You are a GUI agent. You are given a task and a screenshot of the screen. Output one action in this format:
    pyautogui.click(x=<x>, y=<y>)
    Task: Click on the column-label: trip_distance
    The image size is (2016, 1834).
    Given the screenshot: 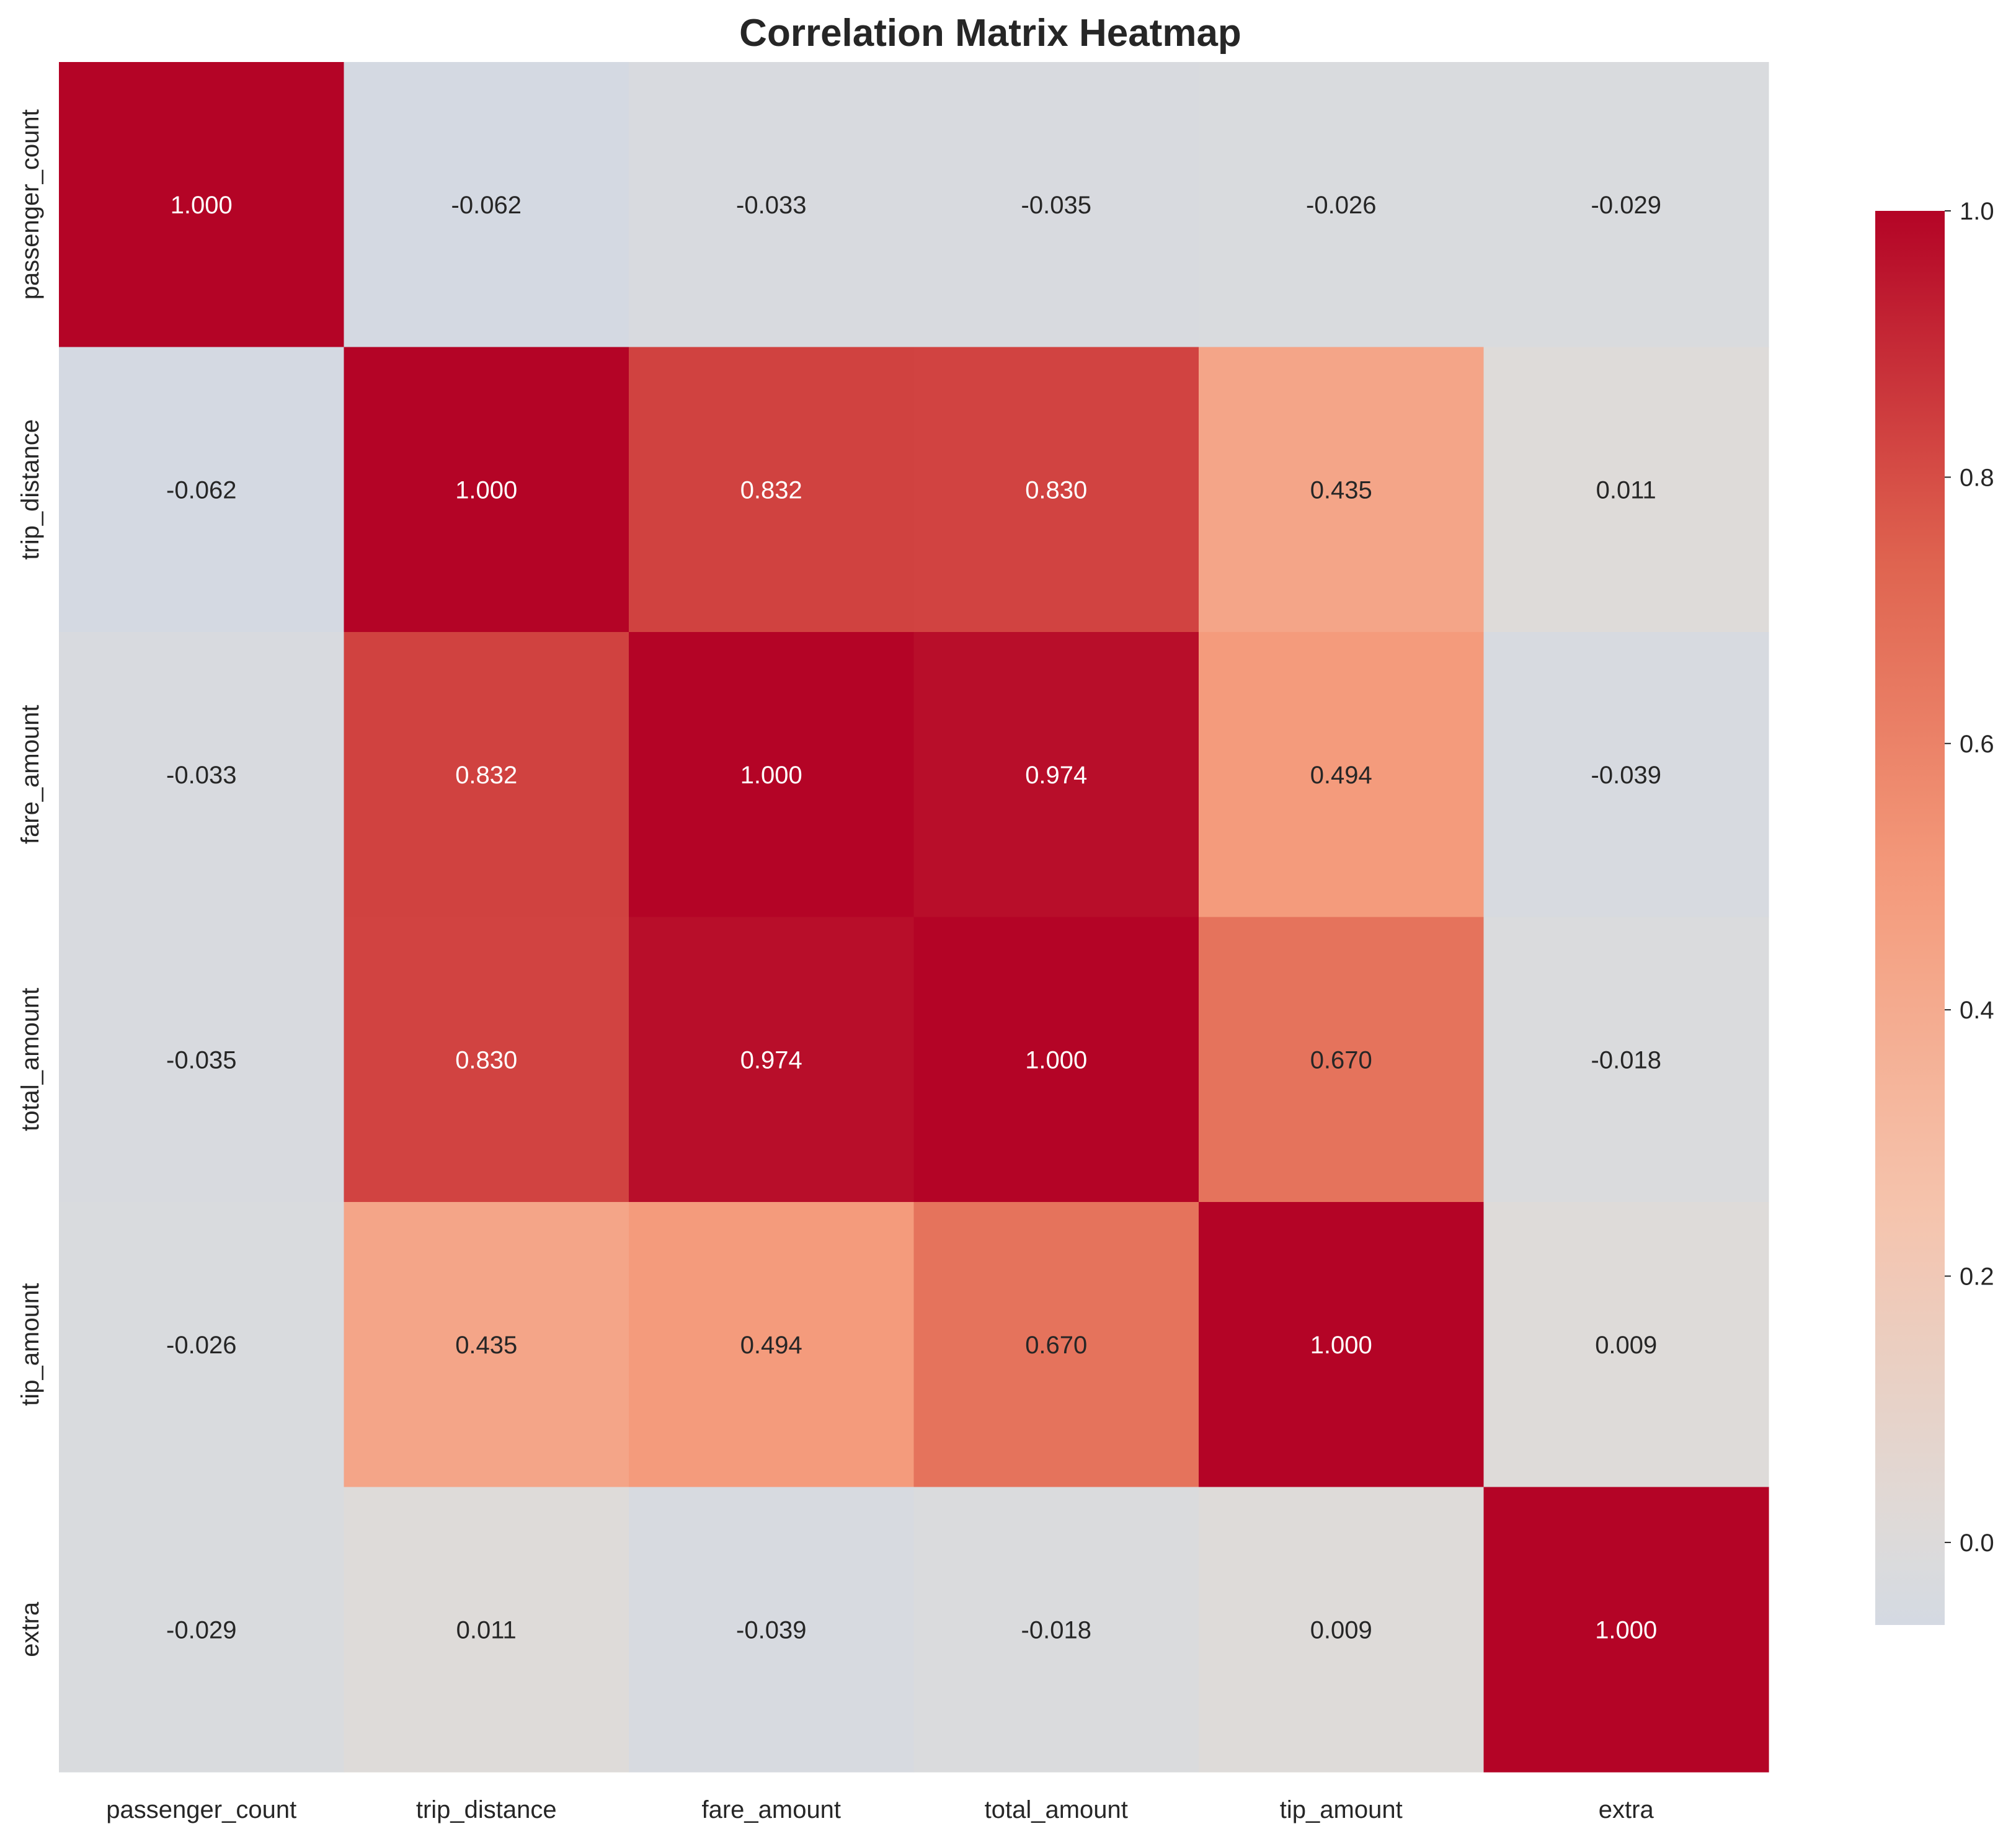 What is the action you would take?
    pyautogui.click(x=486, y=1809)
    